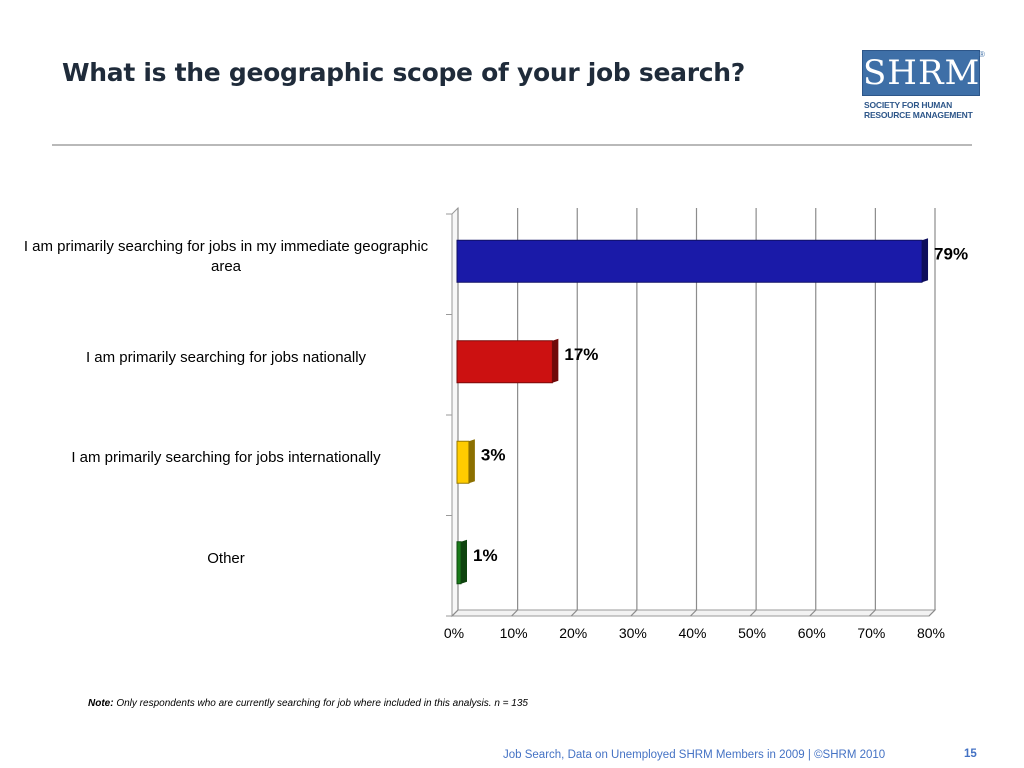 This screenshot has width=1024, height=768. What do you see at coordinates (581, 354) in the screenshot?
I see `value-label: 17%` at bounding box center [581, 354].